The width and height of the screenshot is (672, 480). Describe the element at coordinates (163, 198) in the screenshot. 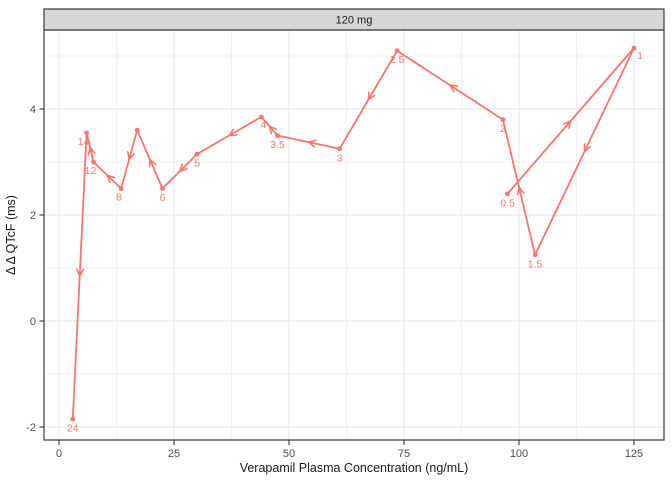

I see `point-time-label: 6` at that location.